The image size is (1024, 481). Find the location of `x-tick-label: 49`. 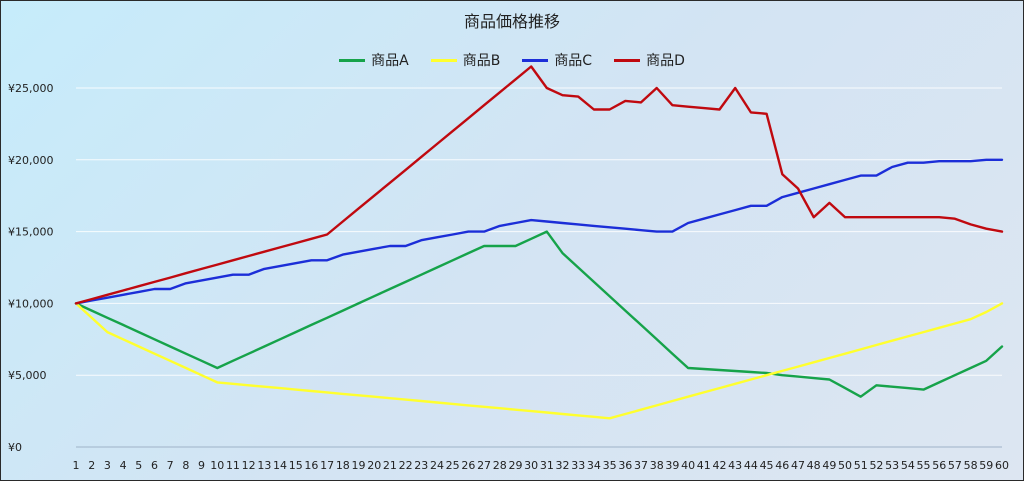

x-tick-label: 49 is located at coordinates (829, 465).